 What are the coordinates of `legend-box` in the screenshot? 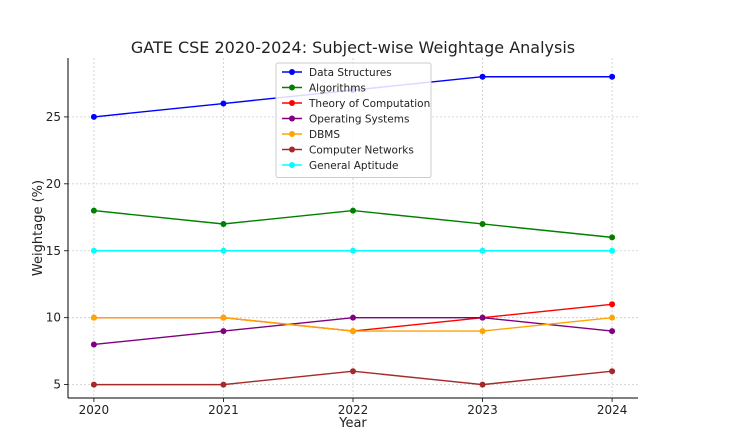 It's located at (353, 120).